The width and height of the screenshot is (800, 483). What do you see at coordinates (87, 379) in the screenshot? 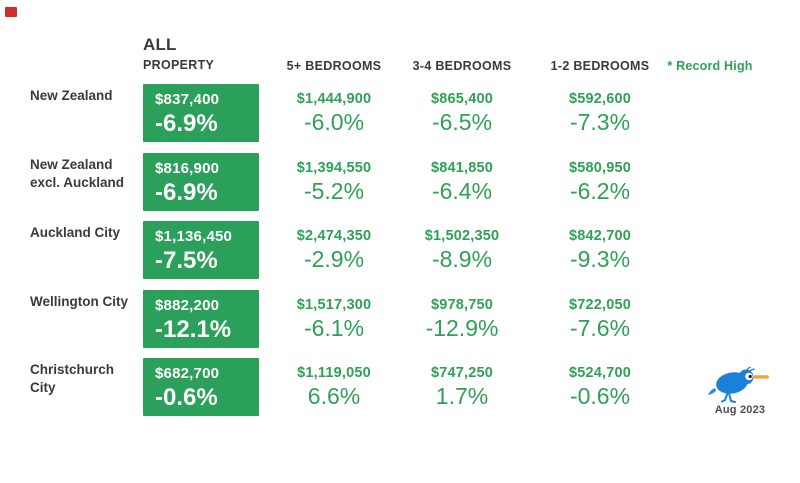
I see `row-label: Christchurch City` at bounding box center [87, 379].